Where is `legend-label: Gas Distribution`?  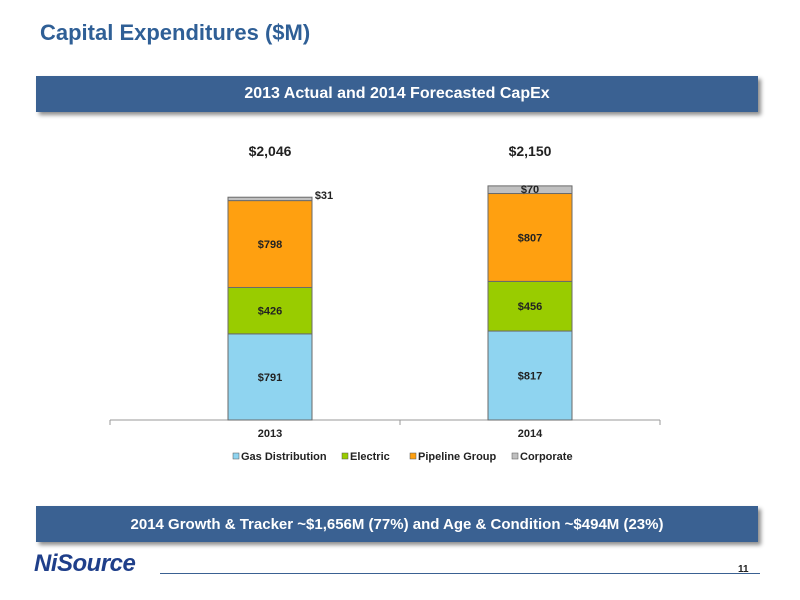
legend-label: Gas Distribution is located at coordinates (284, 457).